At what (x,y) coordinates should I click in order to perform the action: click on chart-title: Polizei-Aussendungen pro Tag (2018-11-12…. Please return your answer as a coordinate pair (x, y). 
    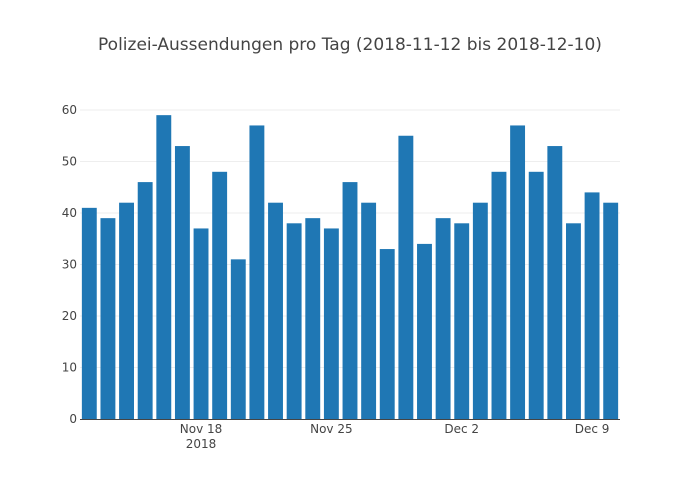
    Looking at the image, I should click on (350, 45).